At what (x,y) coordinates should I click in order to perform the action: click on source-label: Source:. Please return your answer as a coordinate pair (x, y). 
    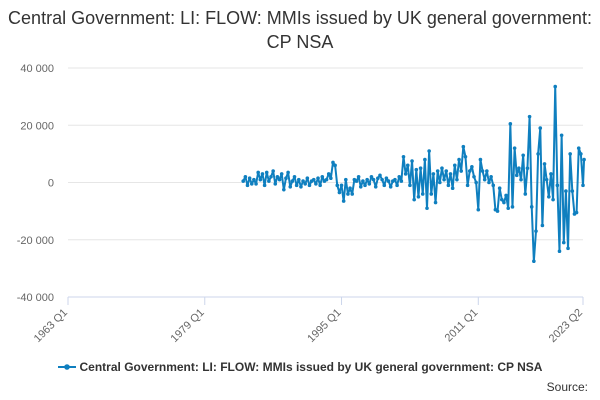
    Looking at the image, I should click on (567, 387).